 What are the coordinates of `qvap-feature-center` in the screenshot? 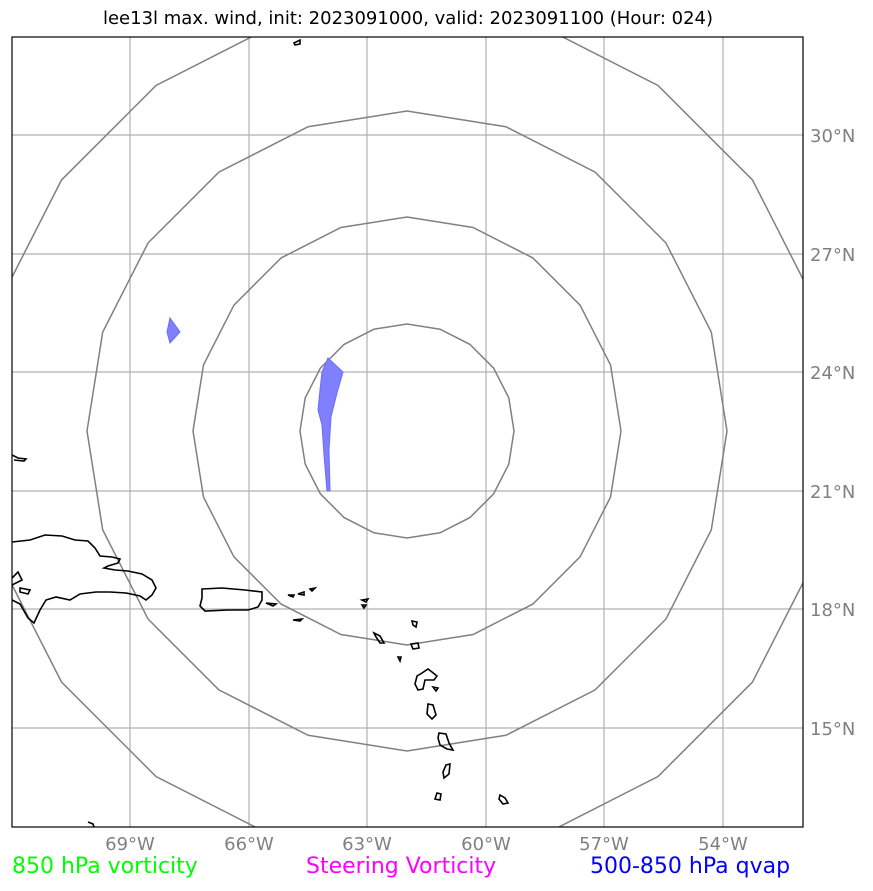 It's located at (330, 424).